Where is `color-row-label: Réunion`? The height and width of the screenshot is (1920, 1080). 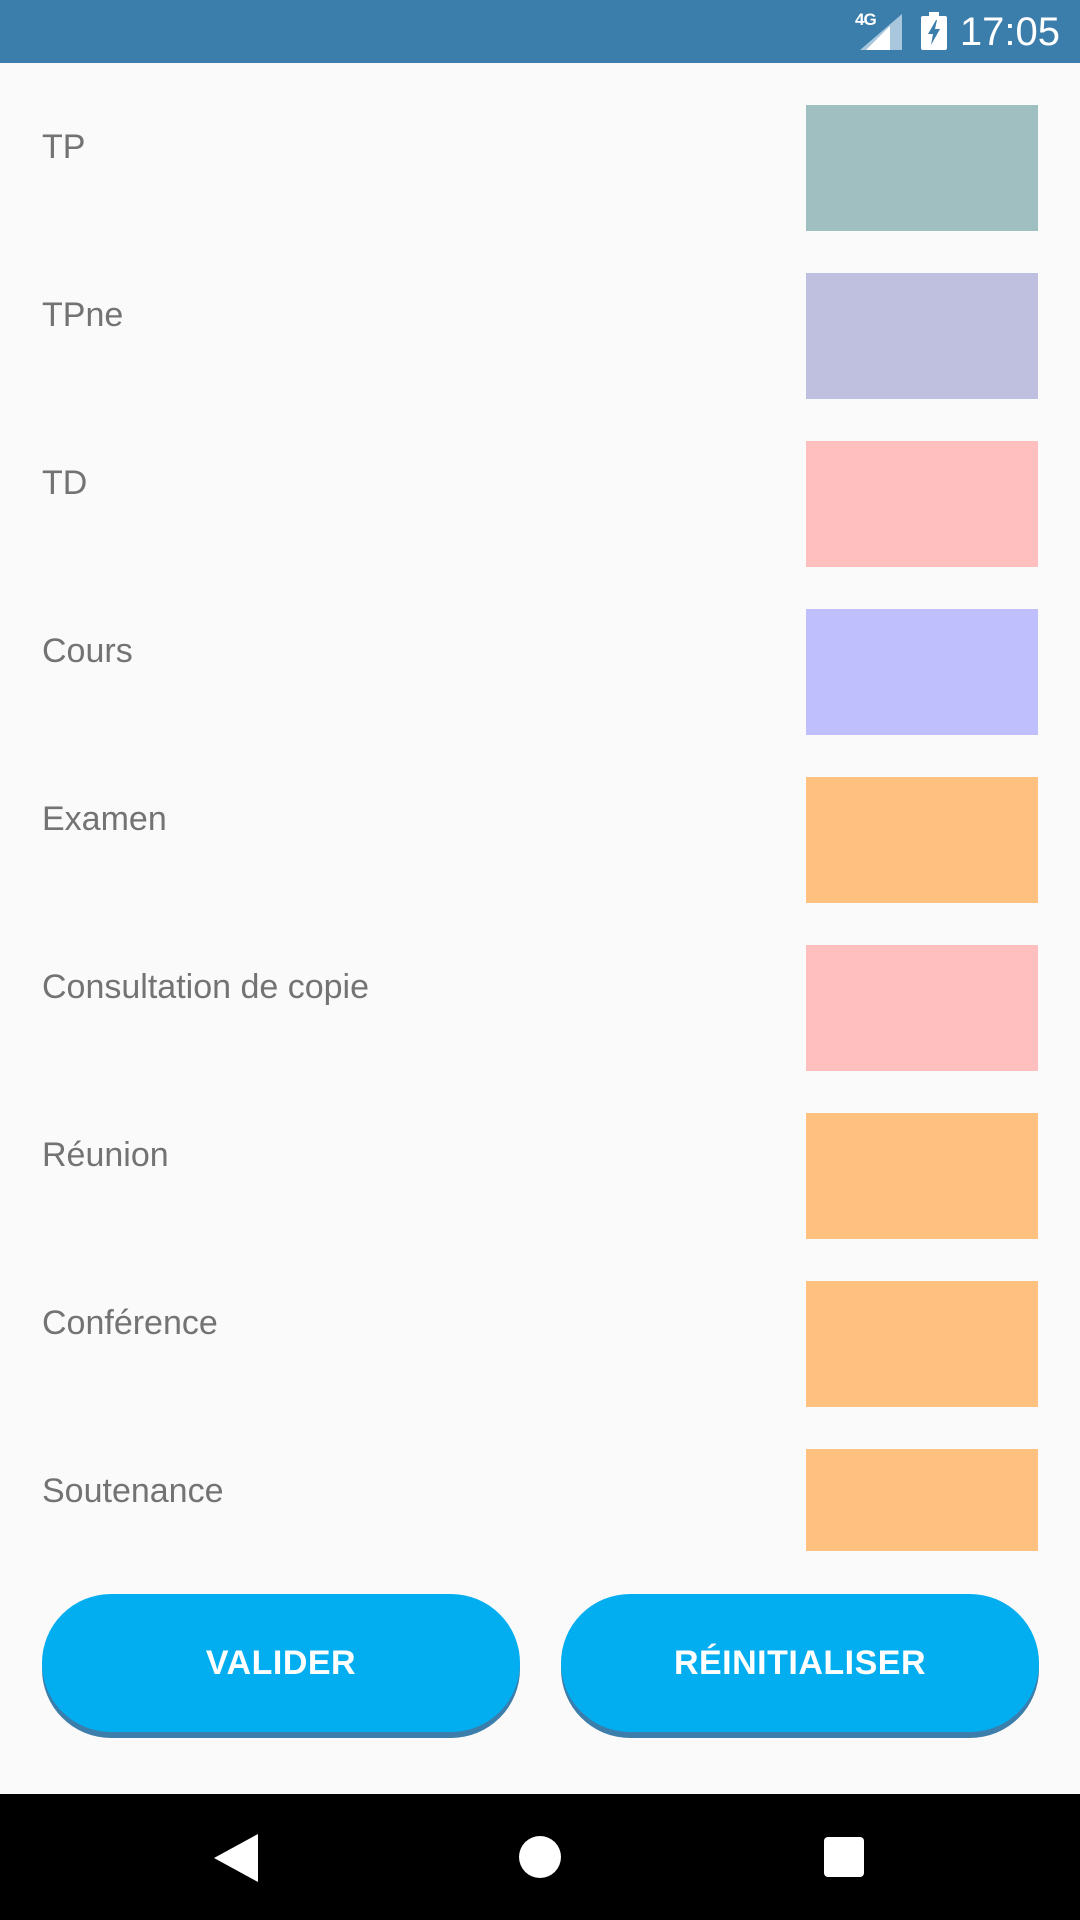
color-row-label: Réunion is located at coordinates (105, 1155).